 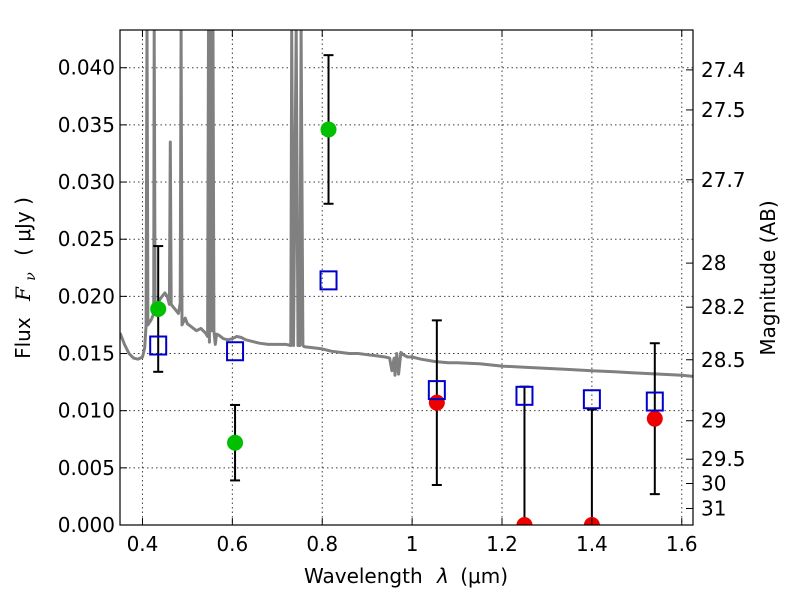 I want to click on magnitude-tick-label: 27.5, so click(x=723, y=110).